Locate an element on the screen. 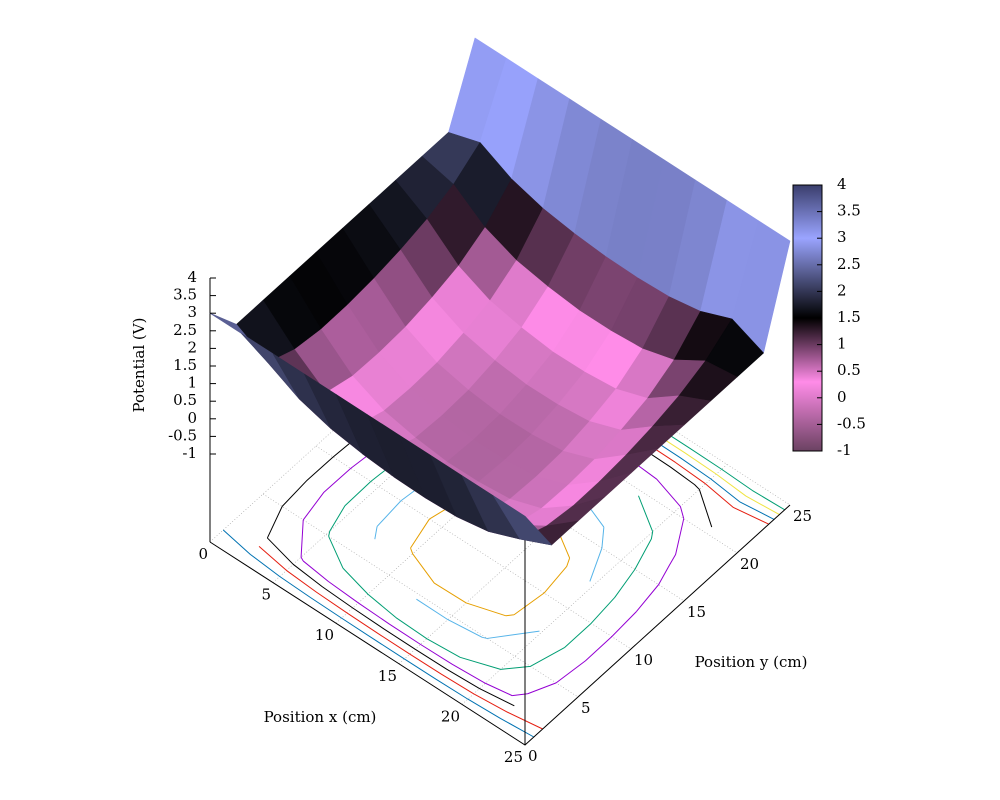  y-tick-label: 0 is located at coordinates (533, 756).